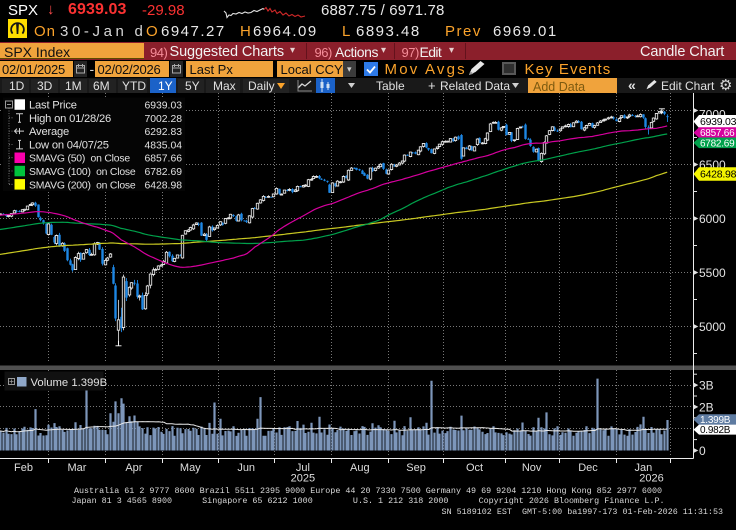 This screenshot has width=736, height=530. I want to click on svg-text: 5000, so click(712, 327).